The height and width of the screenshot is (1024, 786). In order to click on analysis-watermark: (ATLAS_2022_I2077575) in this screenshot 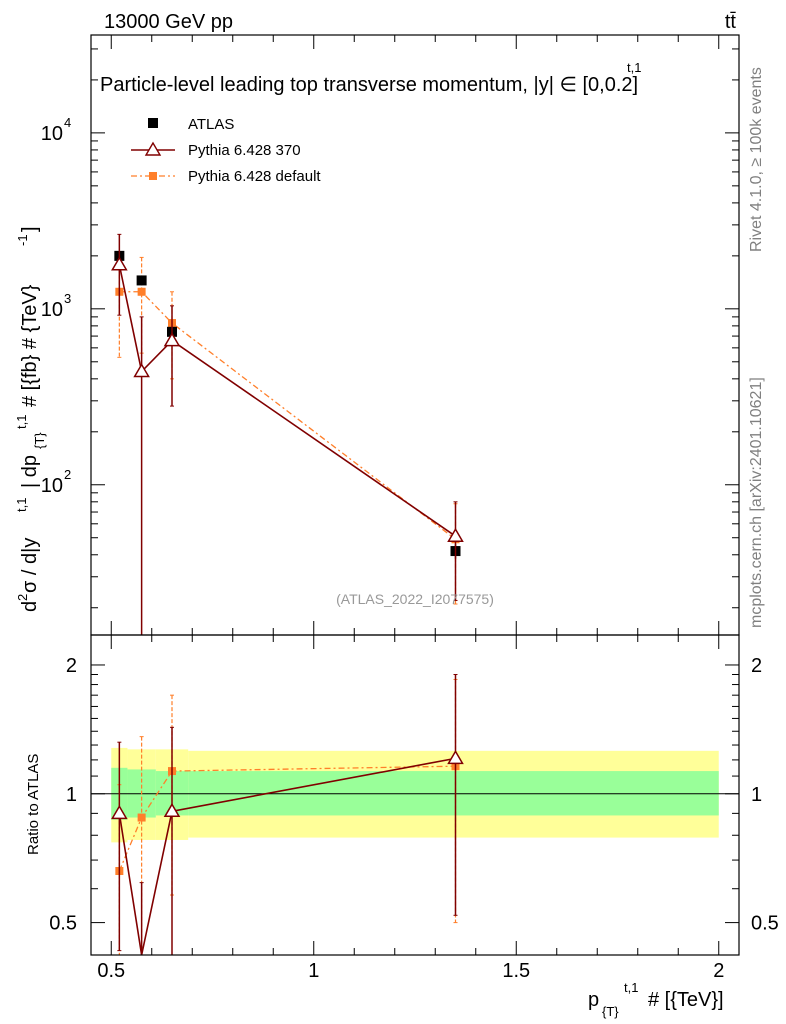, I will do `click(415, 599)`.